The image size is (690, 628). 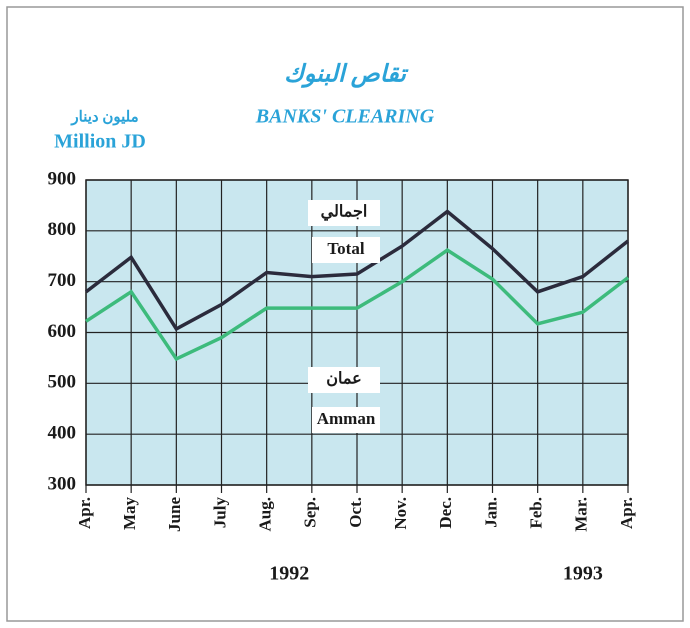 I want to click on series-label: Amman, so click(x=346, y=418).